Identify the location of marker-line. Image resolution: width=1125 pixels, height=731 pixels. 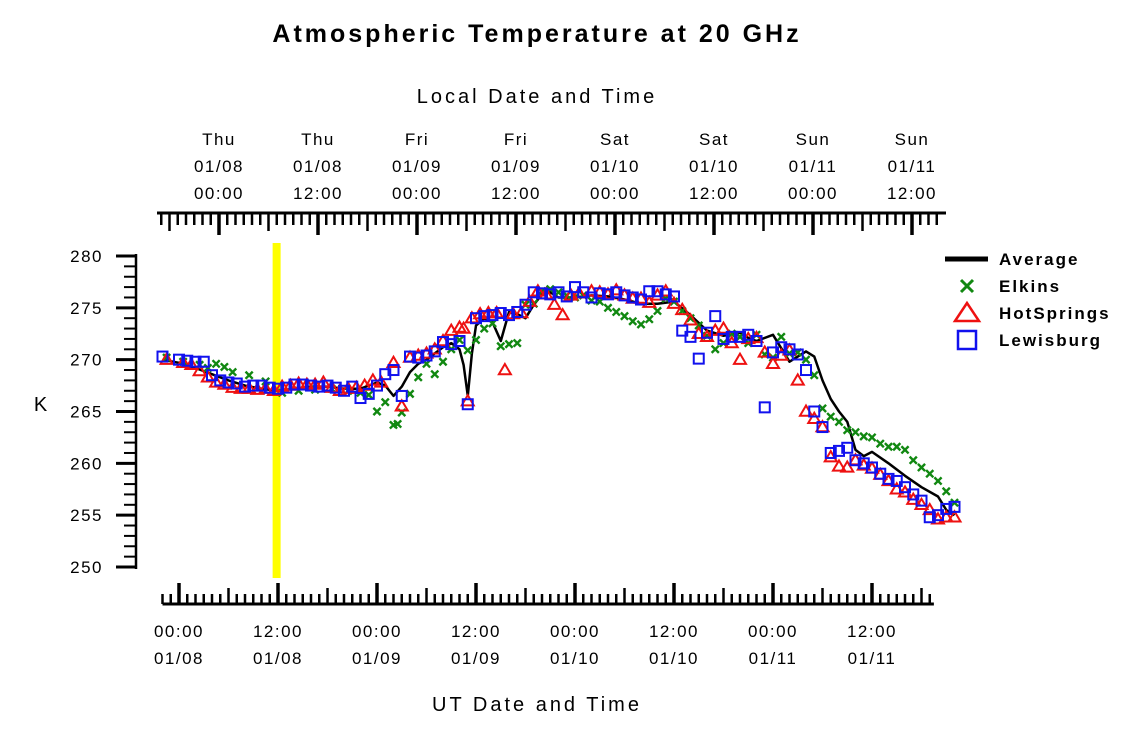
(276, 410).